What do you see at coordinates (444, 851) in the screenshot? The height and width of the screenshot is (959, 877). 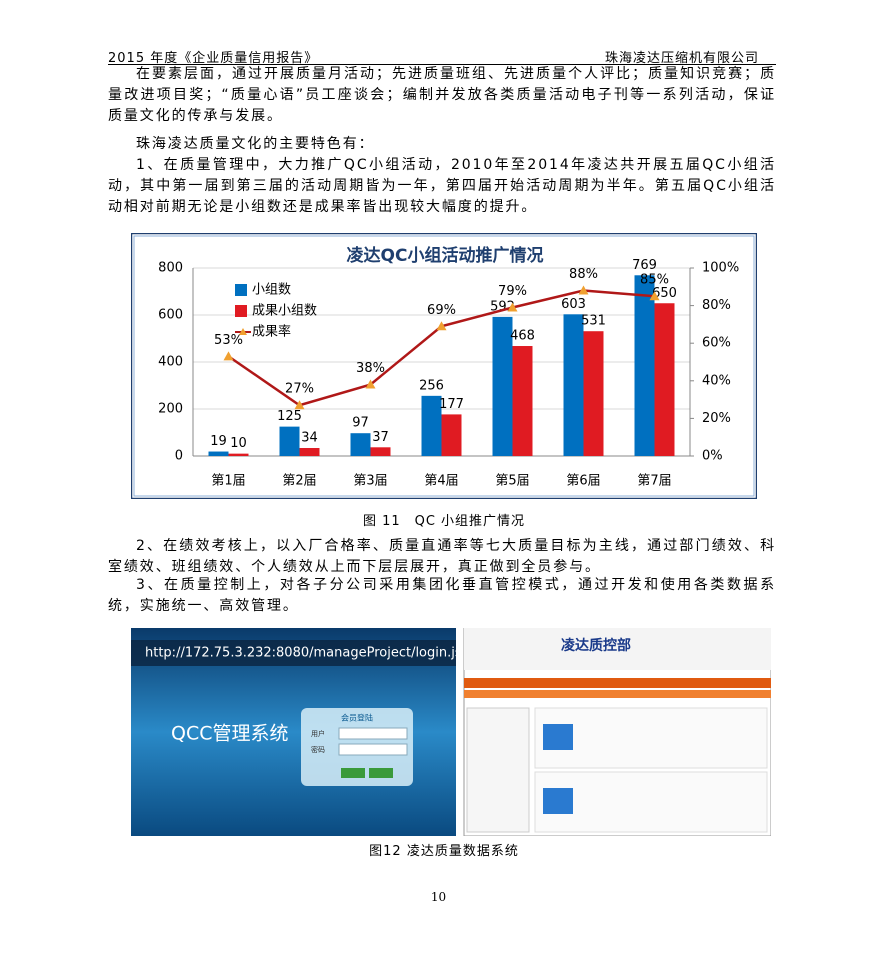 I see `figure-caption: 图12 凌达质量数据系统` at bounding box center [444, 851].